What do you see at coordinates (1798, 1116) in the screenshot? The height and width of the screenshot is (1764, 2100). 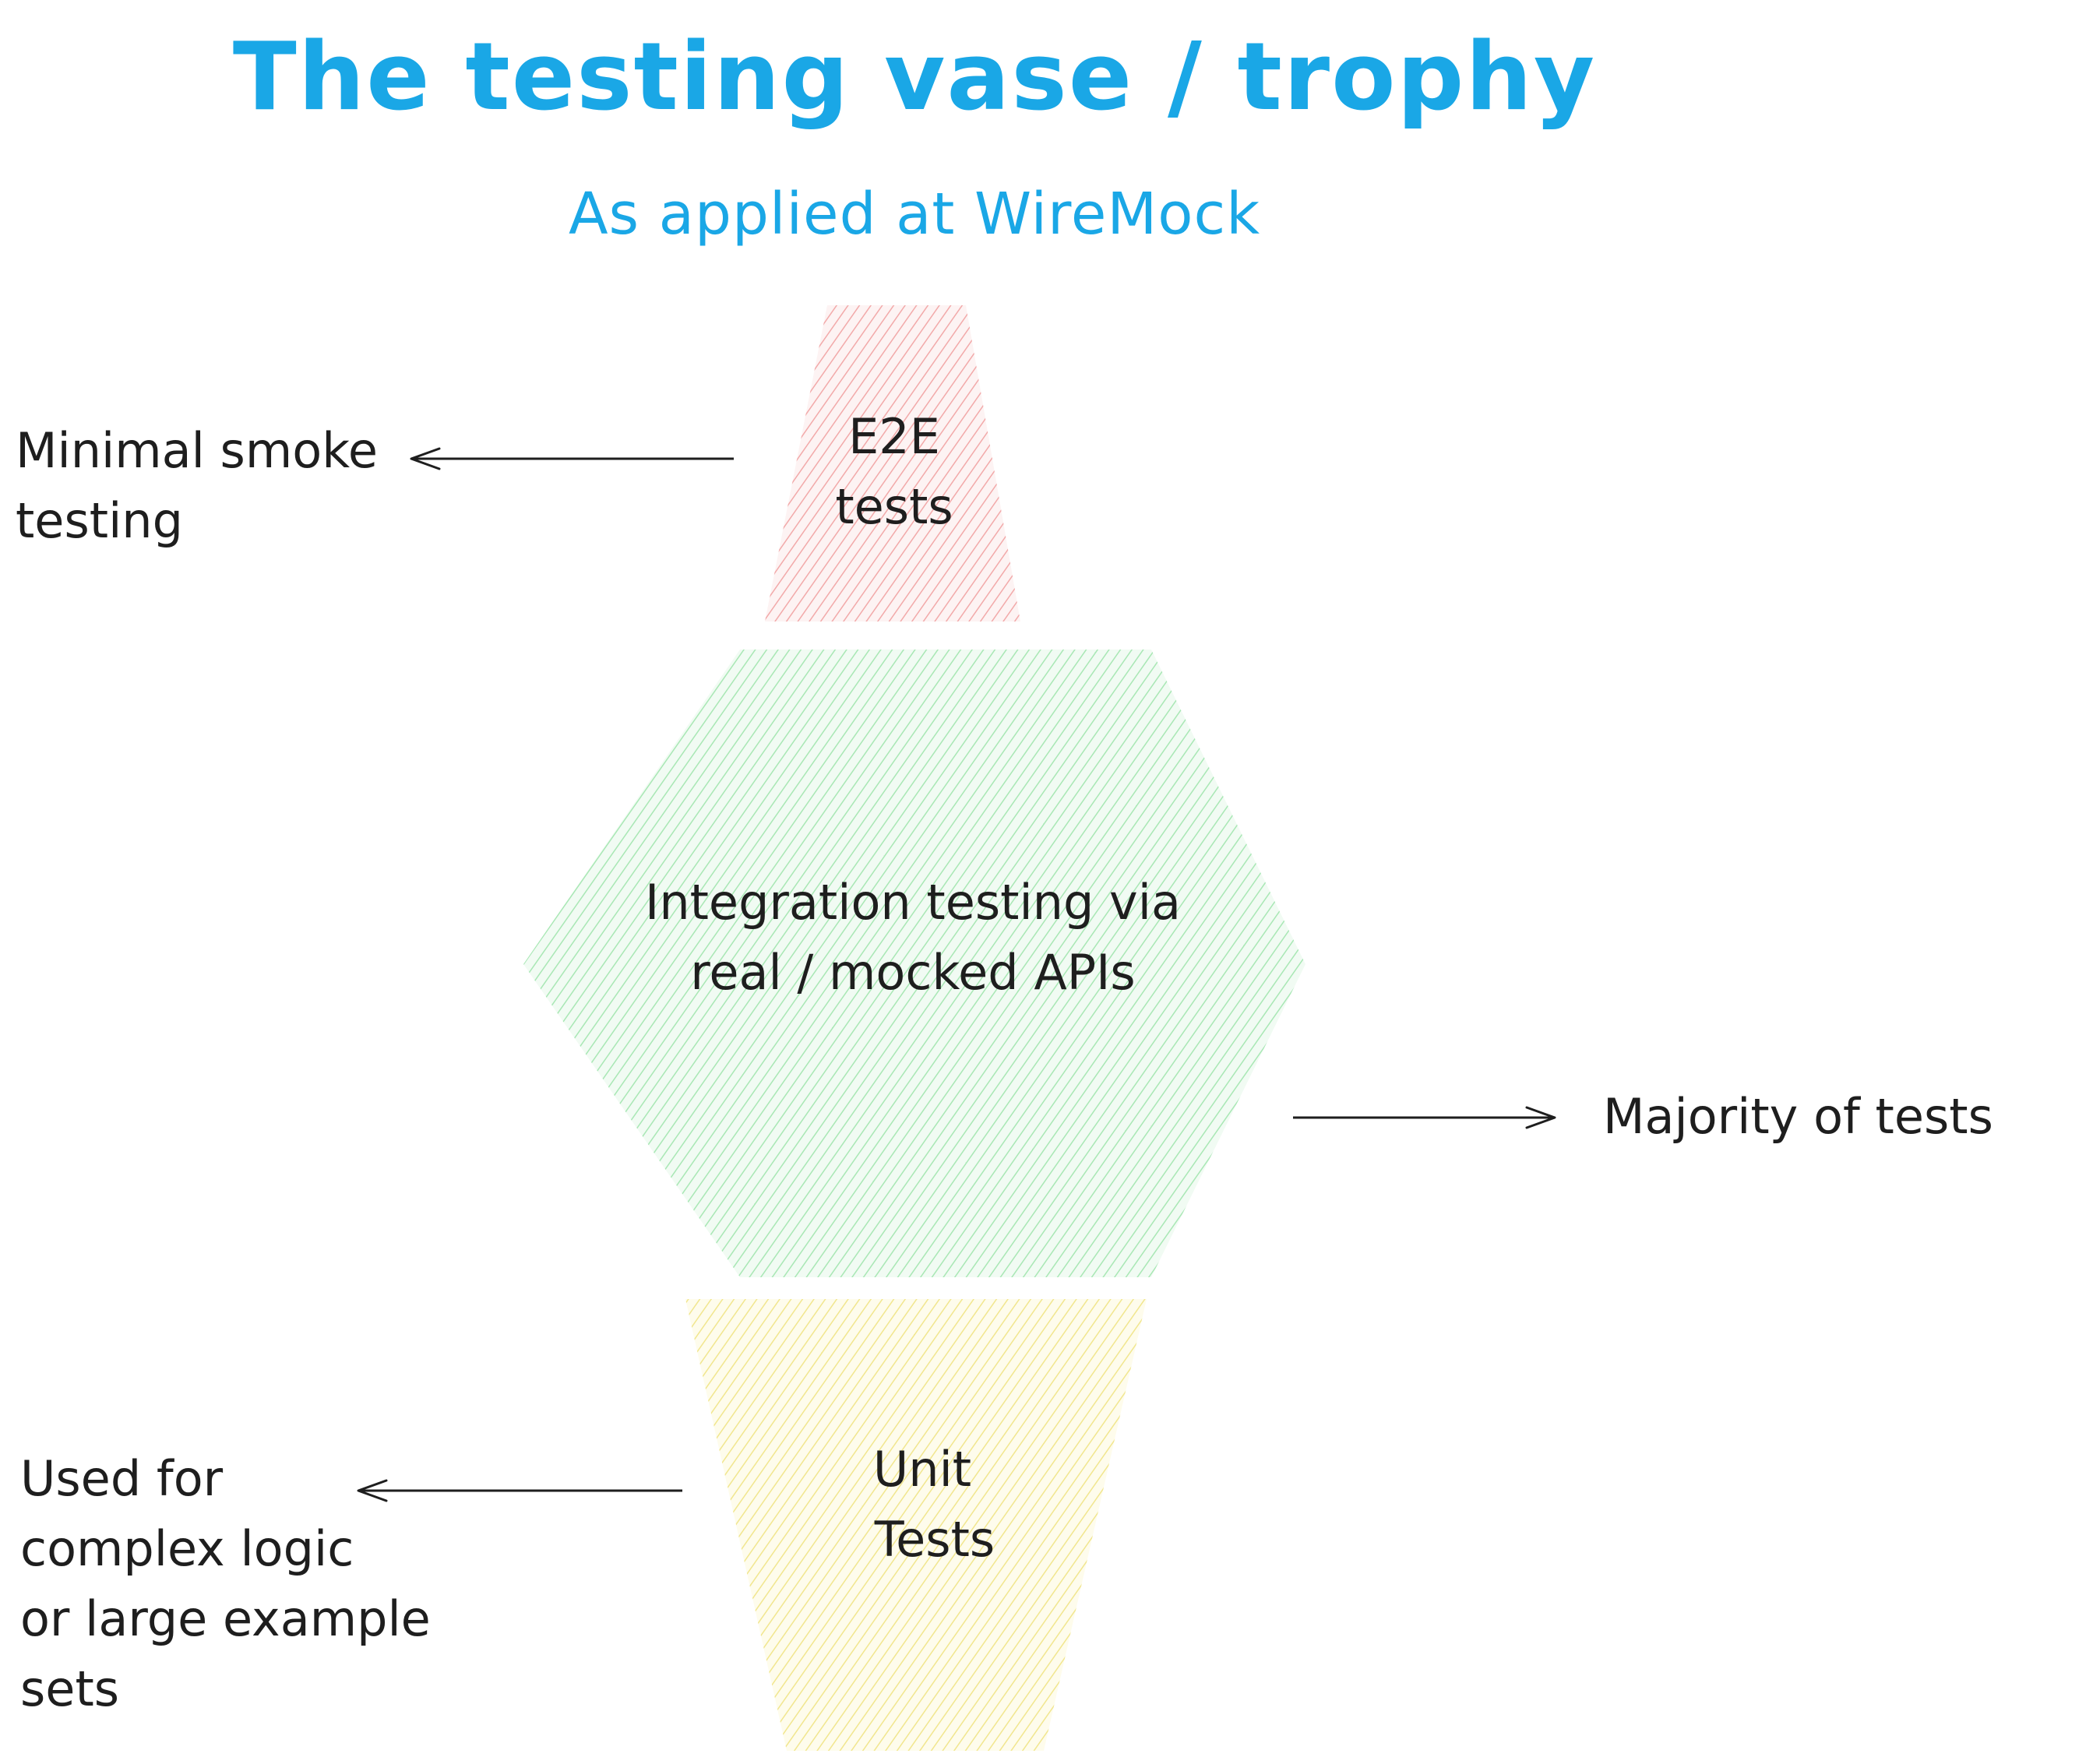 I see `integration-note-line1: Majority of tests` at bounding box center [1798, 1116].